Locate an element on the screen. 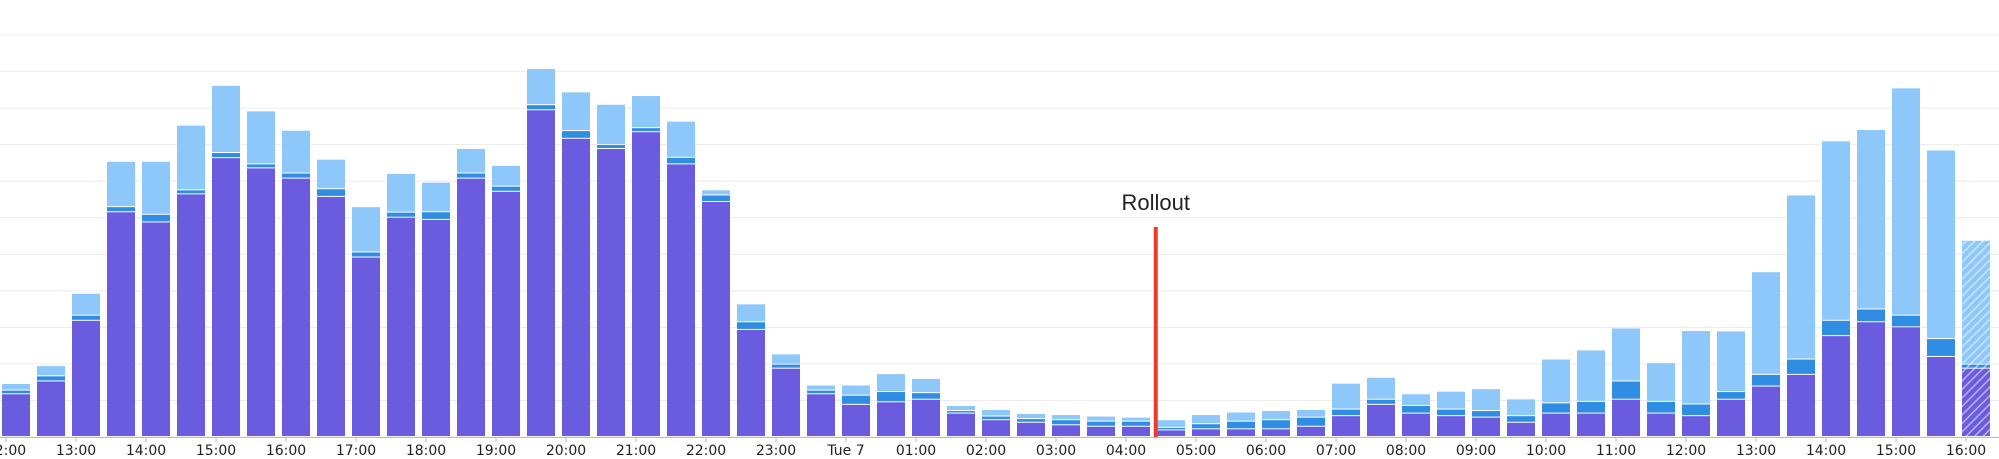  x-tick-label: Tue 7 is located at coordinates (845, 451).